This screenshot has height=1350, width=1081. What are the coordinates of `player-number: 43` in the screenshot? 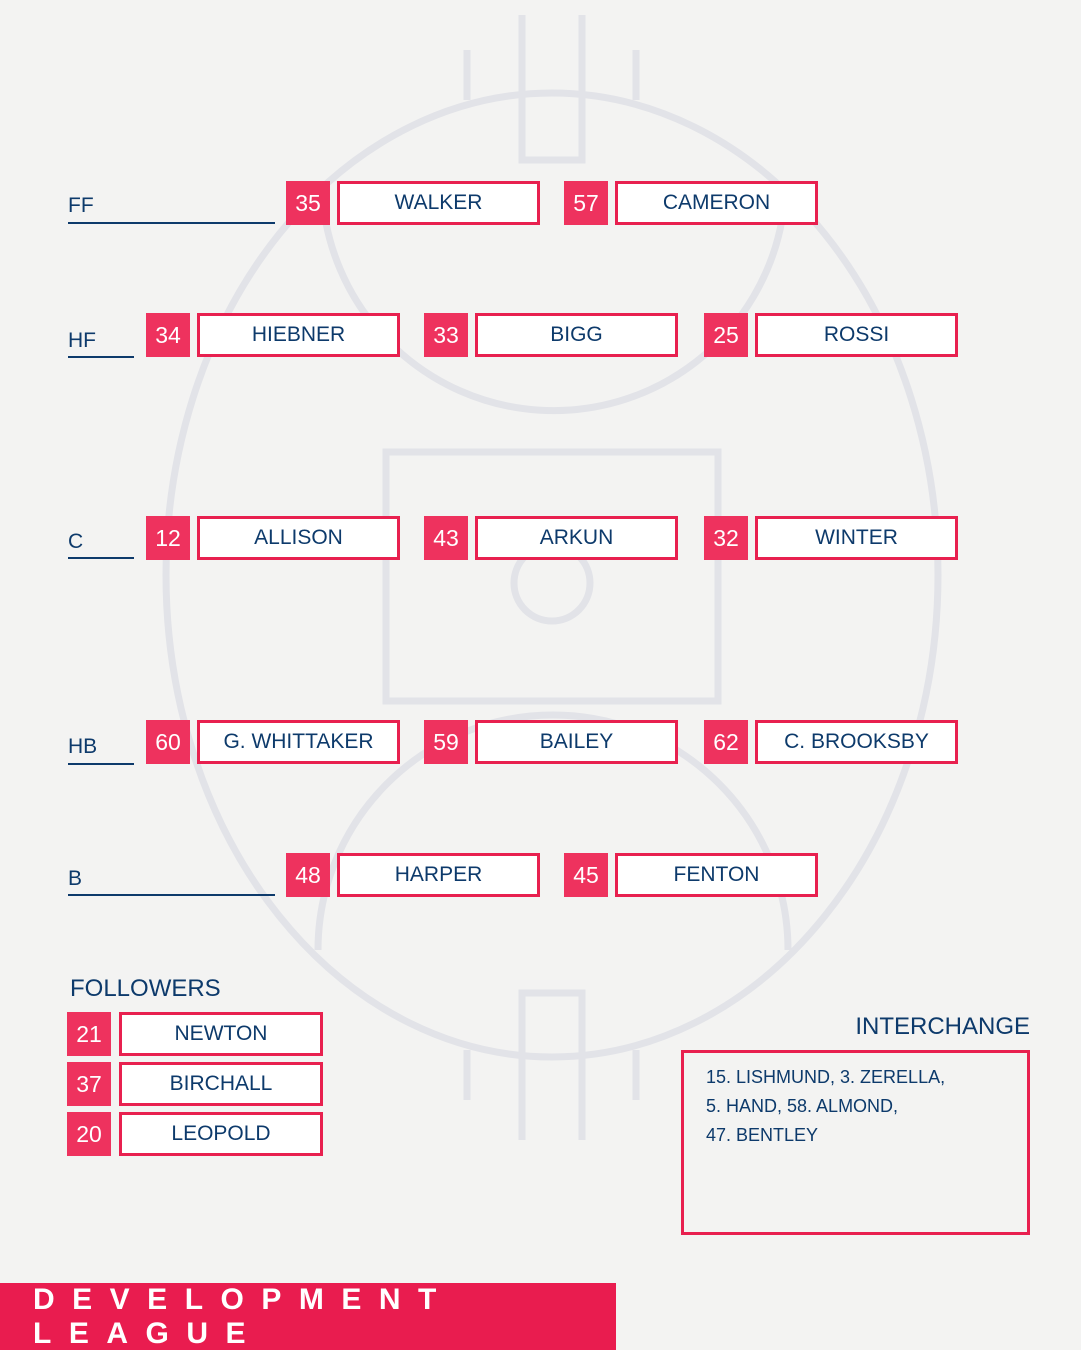 It's located at (446, 538).